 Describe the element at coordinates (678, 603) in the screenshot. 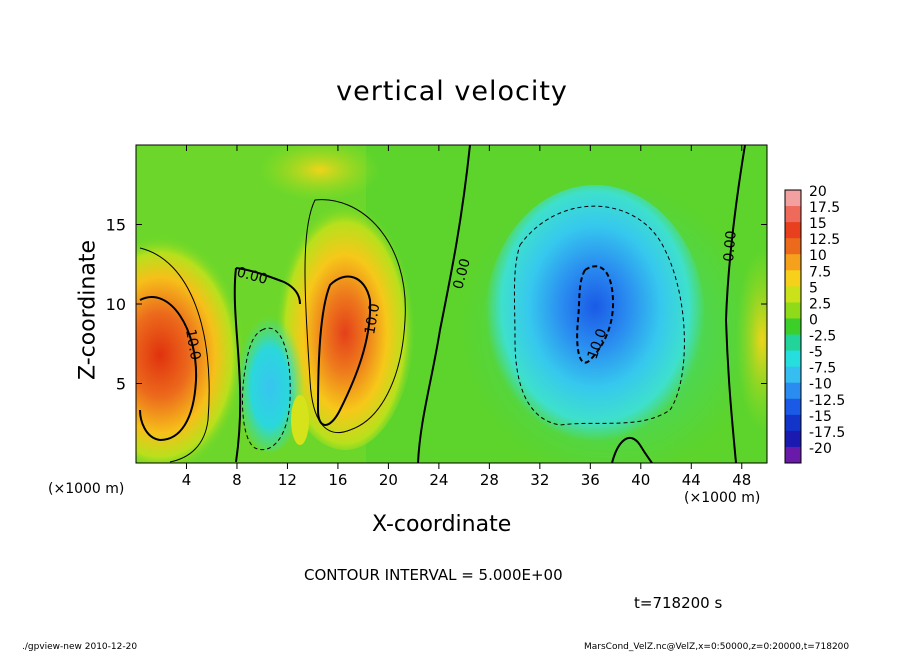

I see `time-label: t=718200 s` at that location.